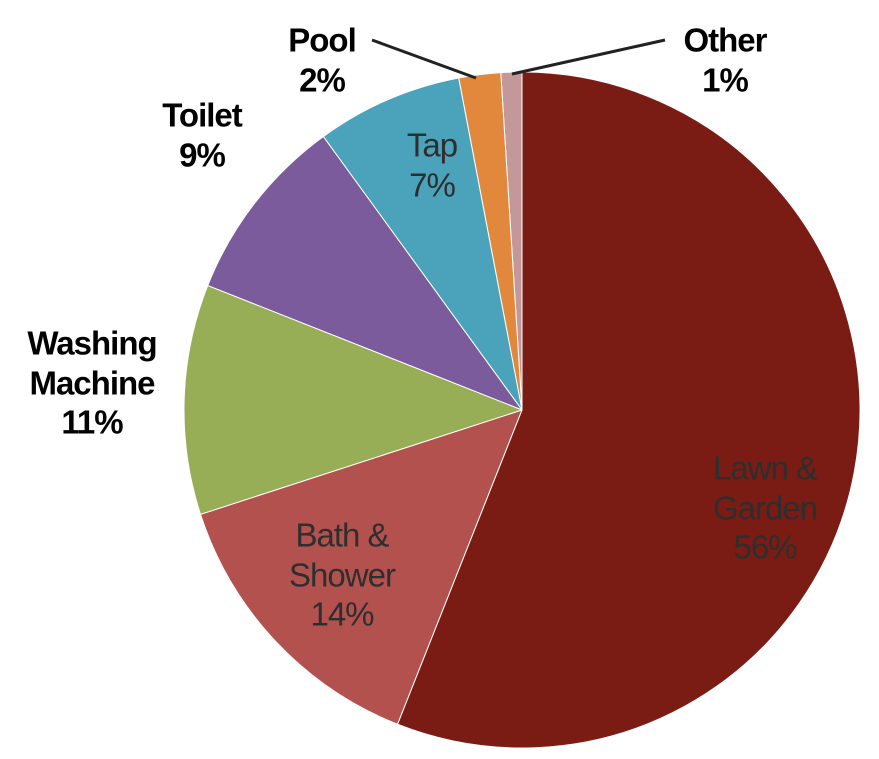 Image resolution: width=879 pixels, height=759 pixels. I want to click on slice-label: Tap 7%, so click(432, 164).